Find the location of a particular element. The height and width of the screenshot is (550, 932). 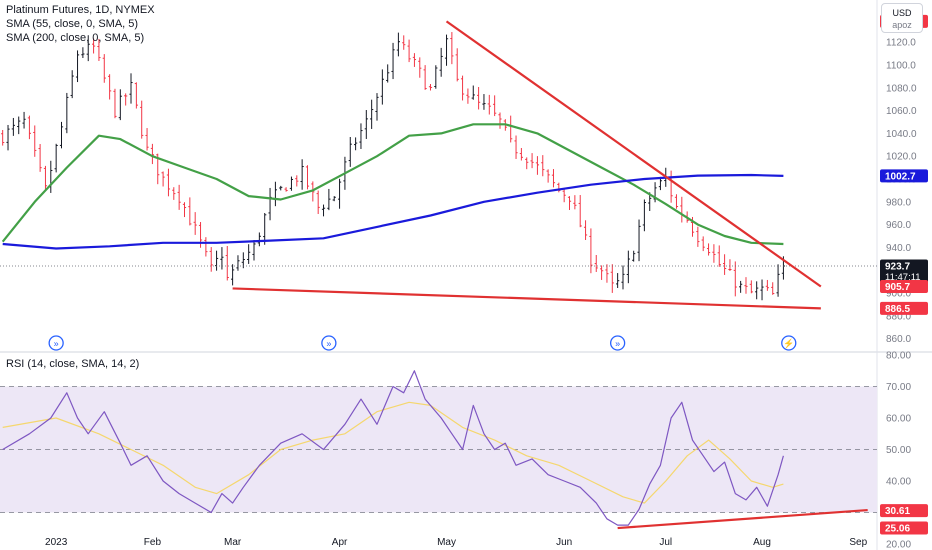

event-icon-glyph: ⚡ is located at coordinates (788, 344).